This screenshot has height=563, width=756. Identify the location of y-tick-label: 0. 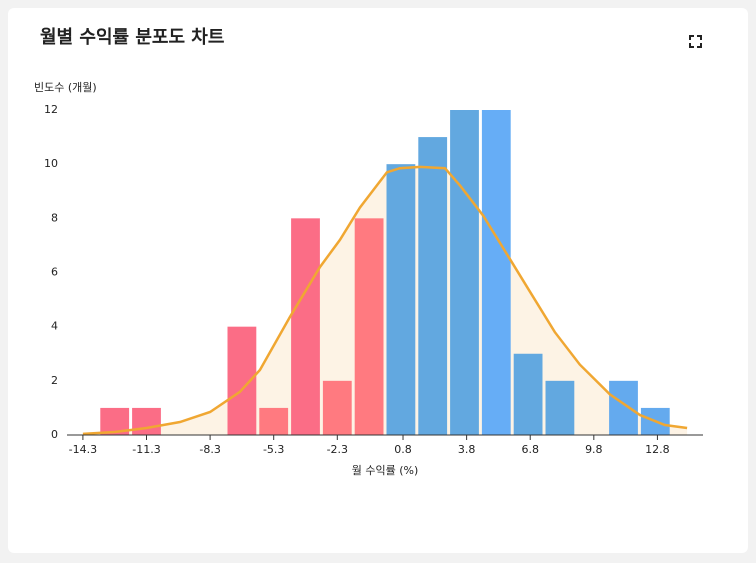
(54, 434).